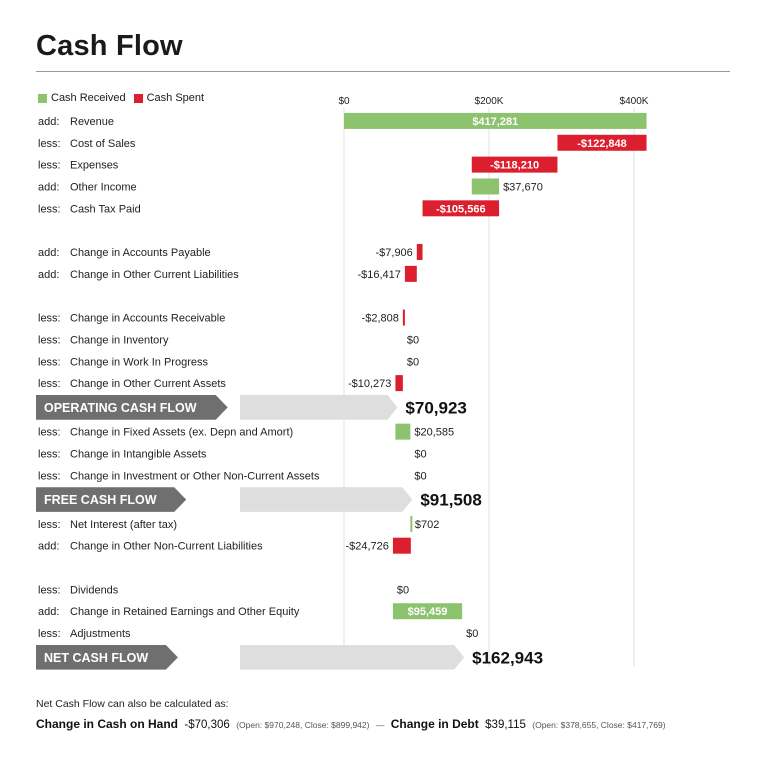  Describe the element at coordinates (49, 340) in the screenshot. I see `row-prefix-10: less:` at that location.